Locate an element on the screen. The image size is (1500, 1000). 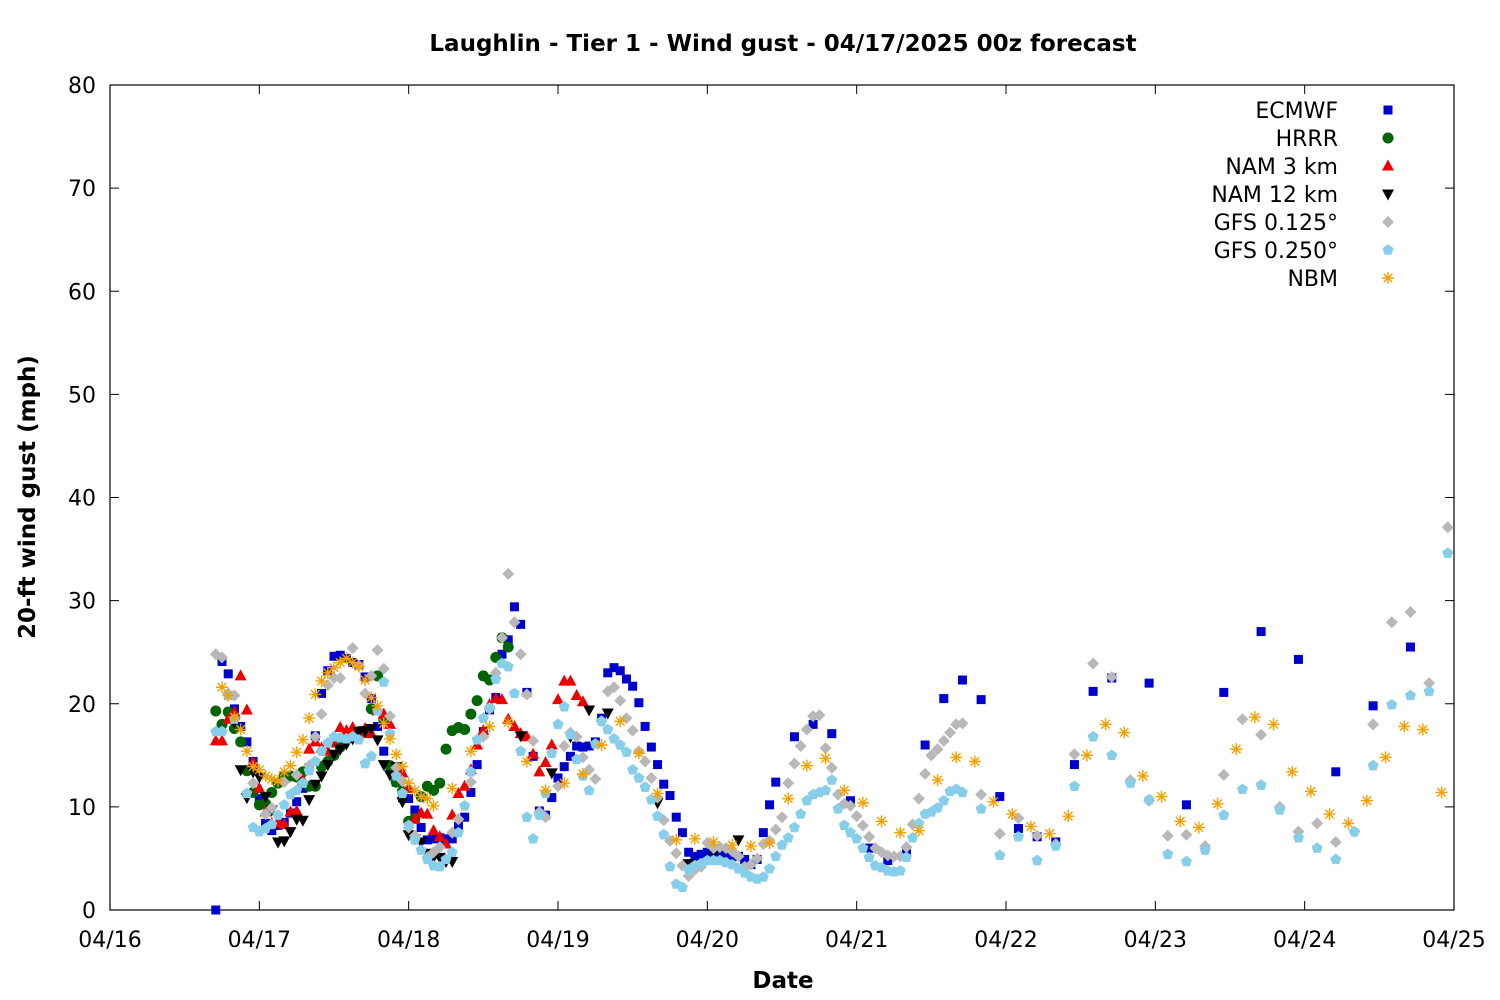
y-tick-label: 40 is located at coordinates (82, 499).